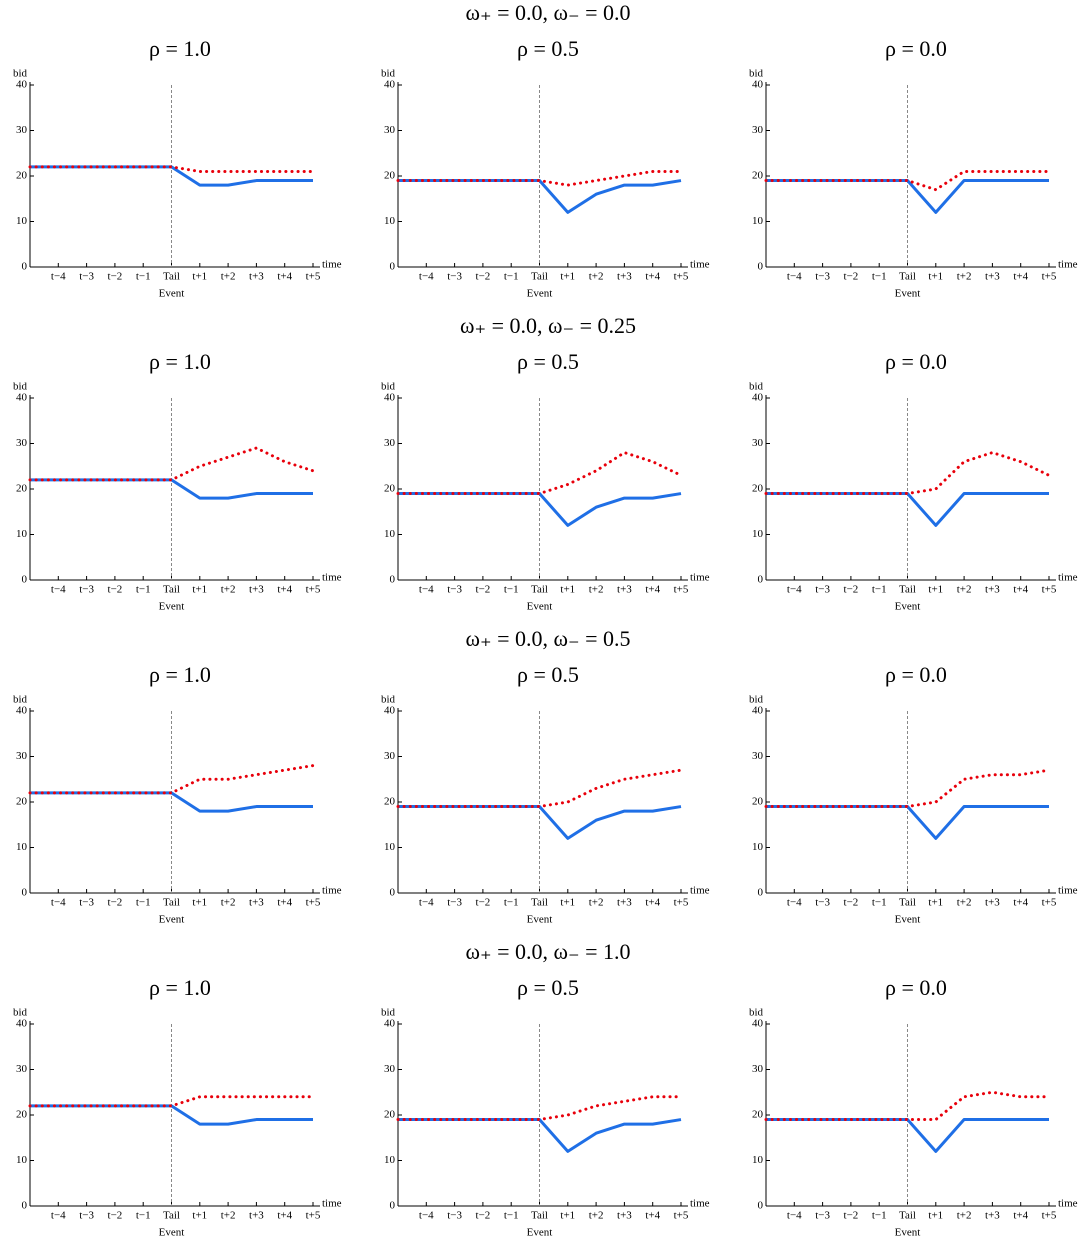  What do you see at coordinates (548, 638) in the screenshot?
I see `row-title: ω₊ = 0.0, ω₋ = 0.5` at bounding box center [548, 638].